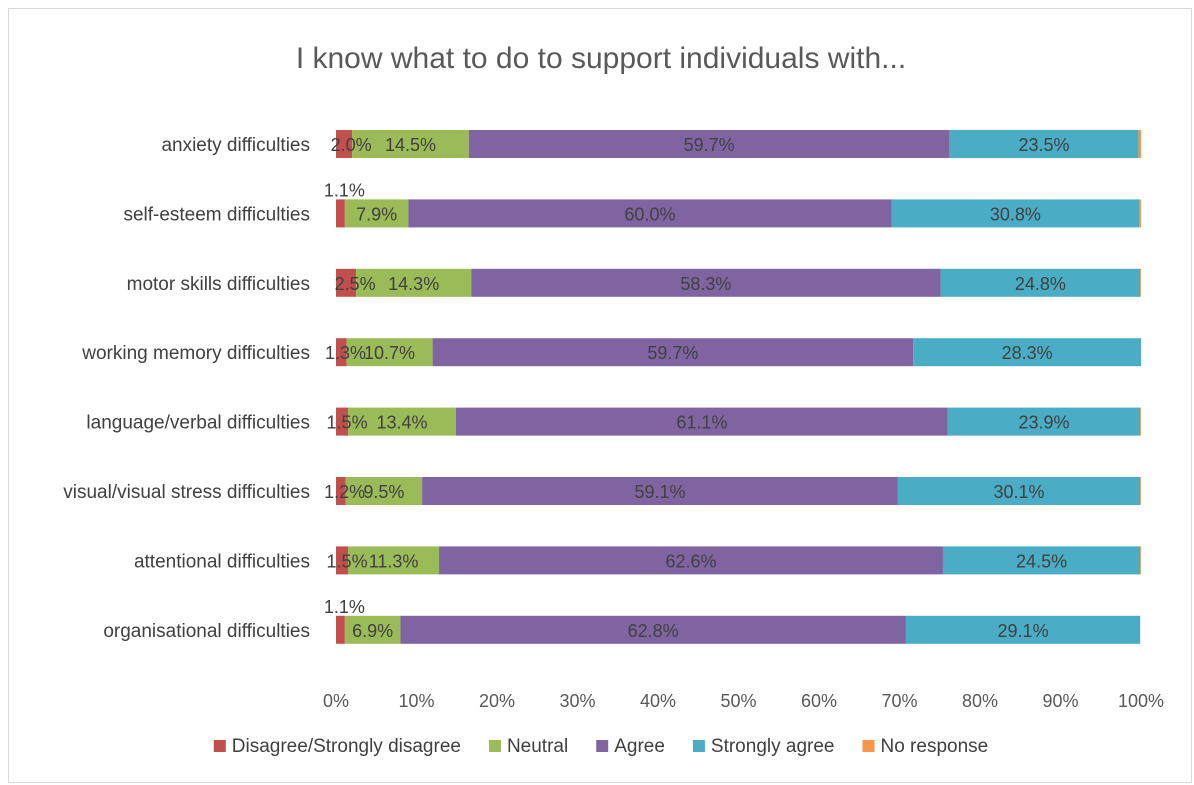 This screenshot has height=785, width=1194. I want to click on data-label: 14.5%, so click(410, 145).